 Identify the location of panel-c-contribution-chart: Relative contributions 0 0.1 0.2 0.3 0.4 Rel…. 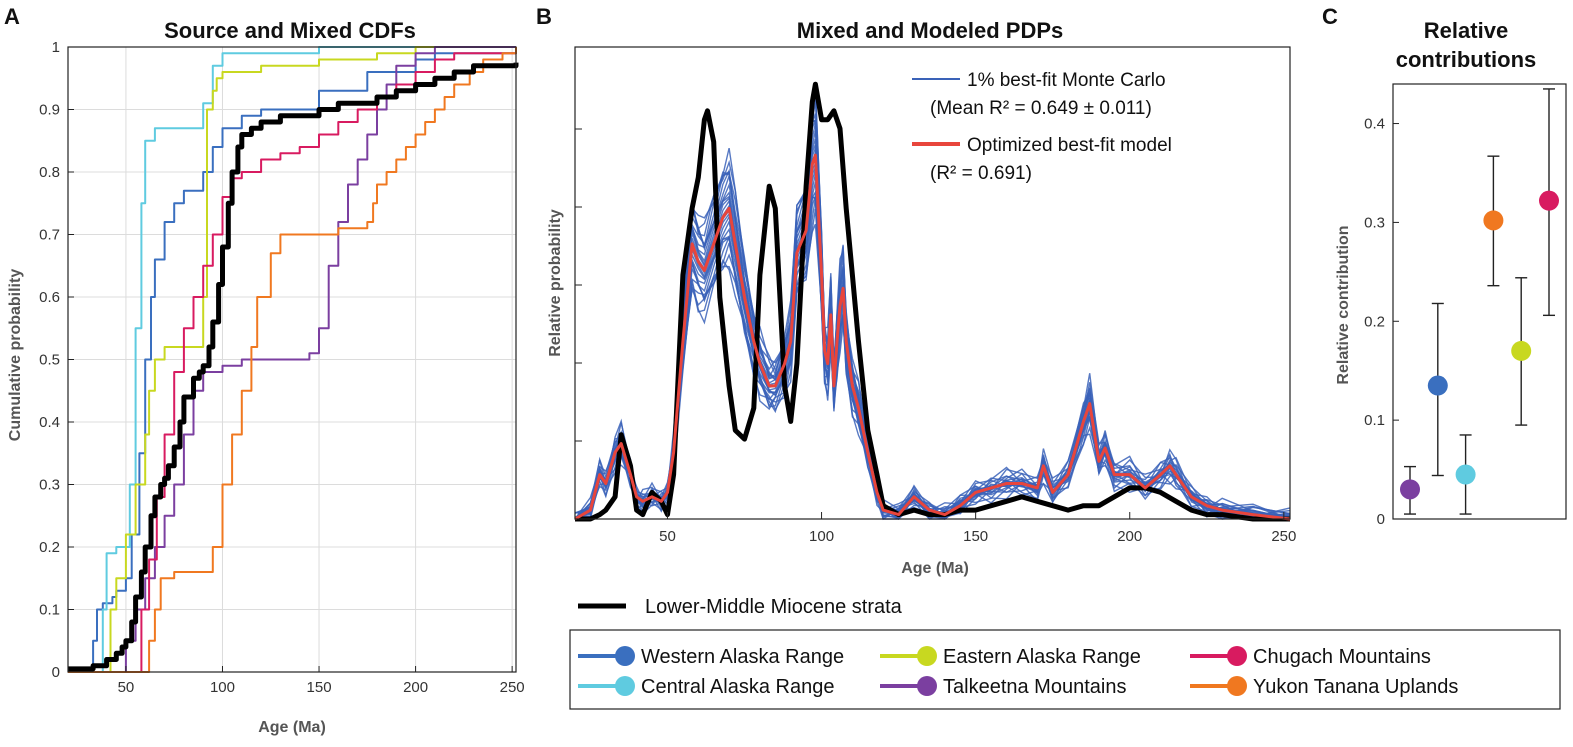
(1451, 273).